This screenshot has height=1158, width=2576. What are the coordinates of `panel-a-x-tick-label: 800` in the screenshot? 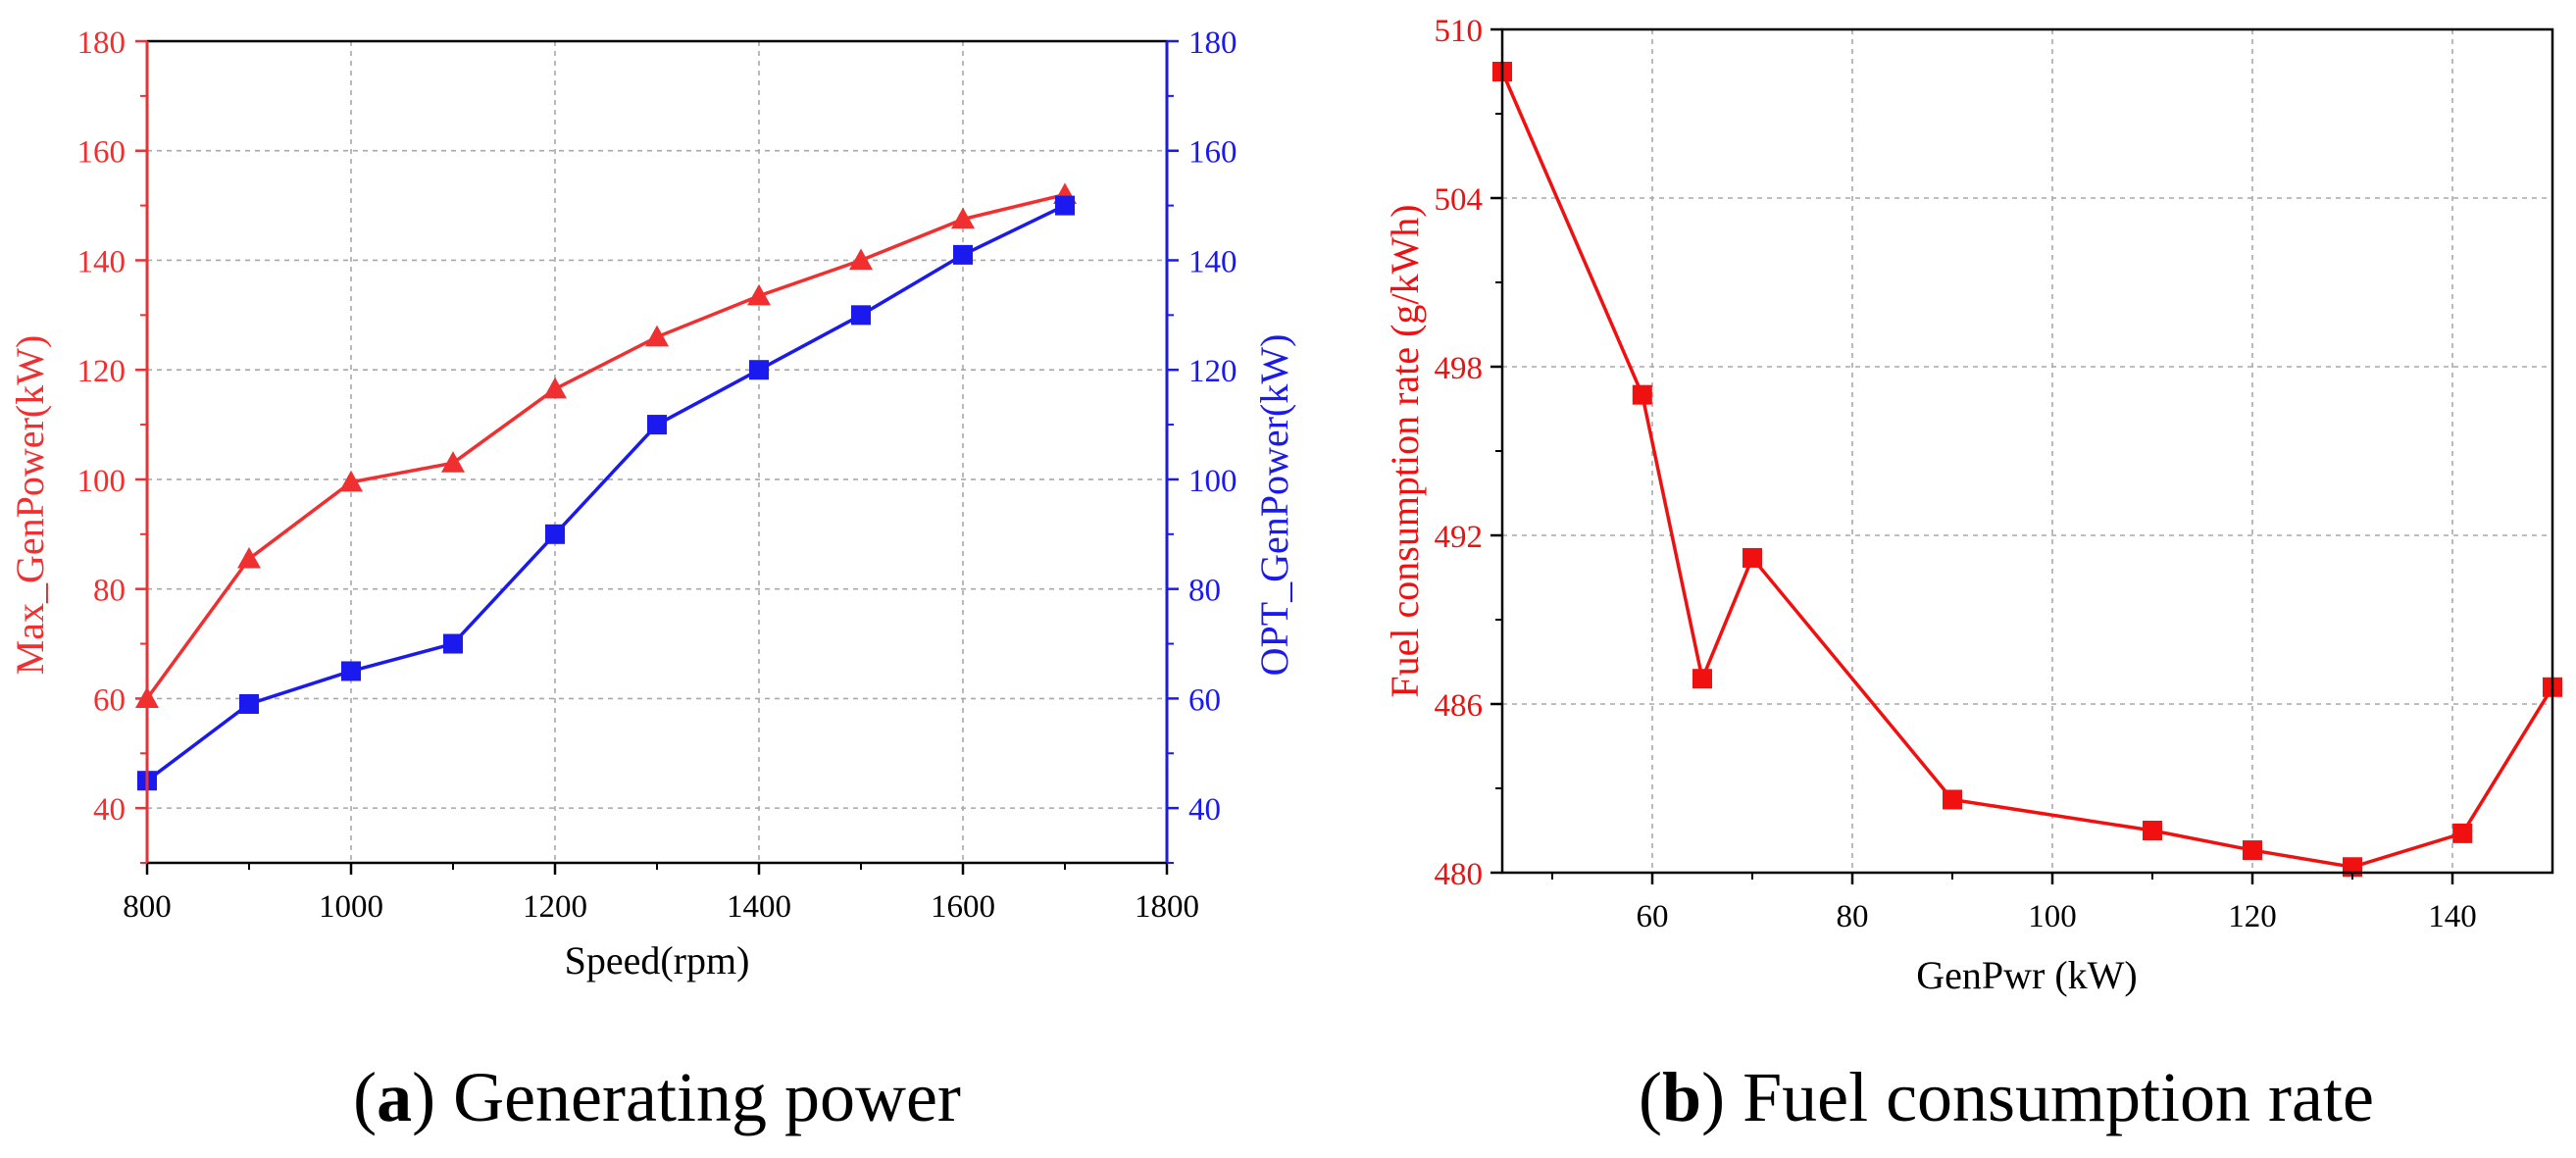 It's located at (147, 907).